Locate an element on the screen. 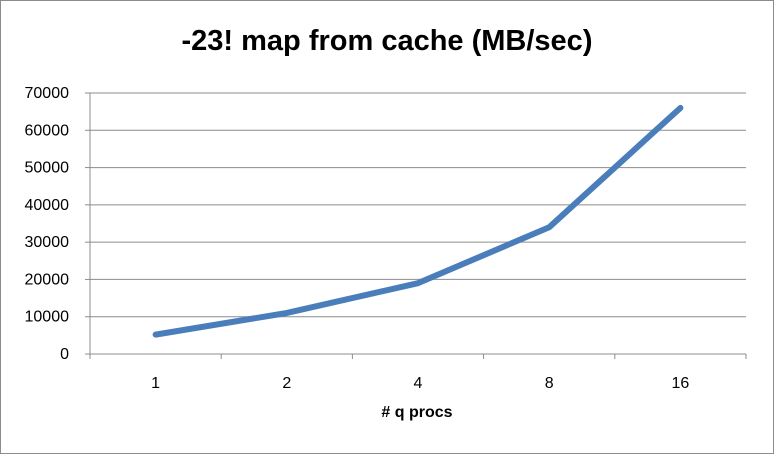  y-tick-label: 60000 is located at coordinates (47, 130).